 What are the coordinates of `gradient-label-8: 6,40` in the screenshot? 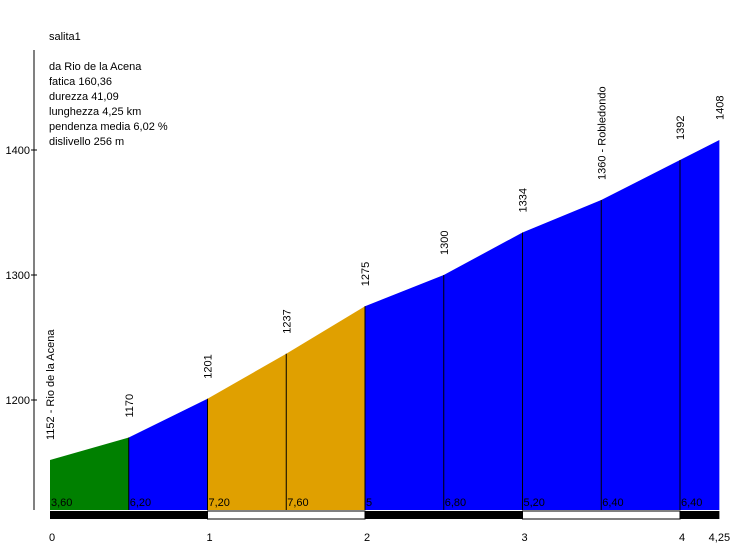 It's located at (691, 503).